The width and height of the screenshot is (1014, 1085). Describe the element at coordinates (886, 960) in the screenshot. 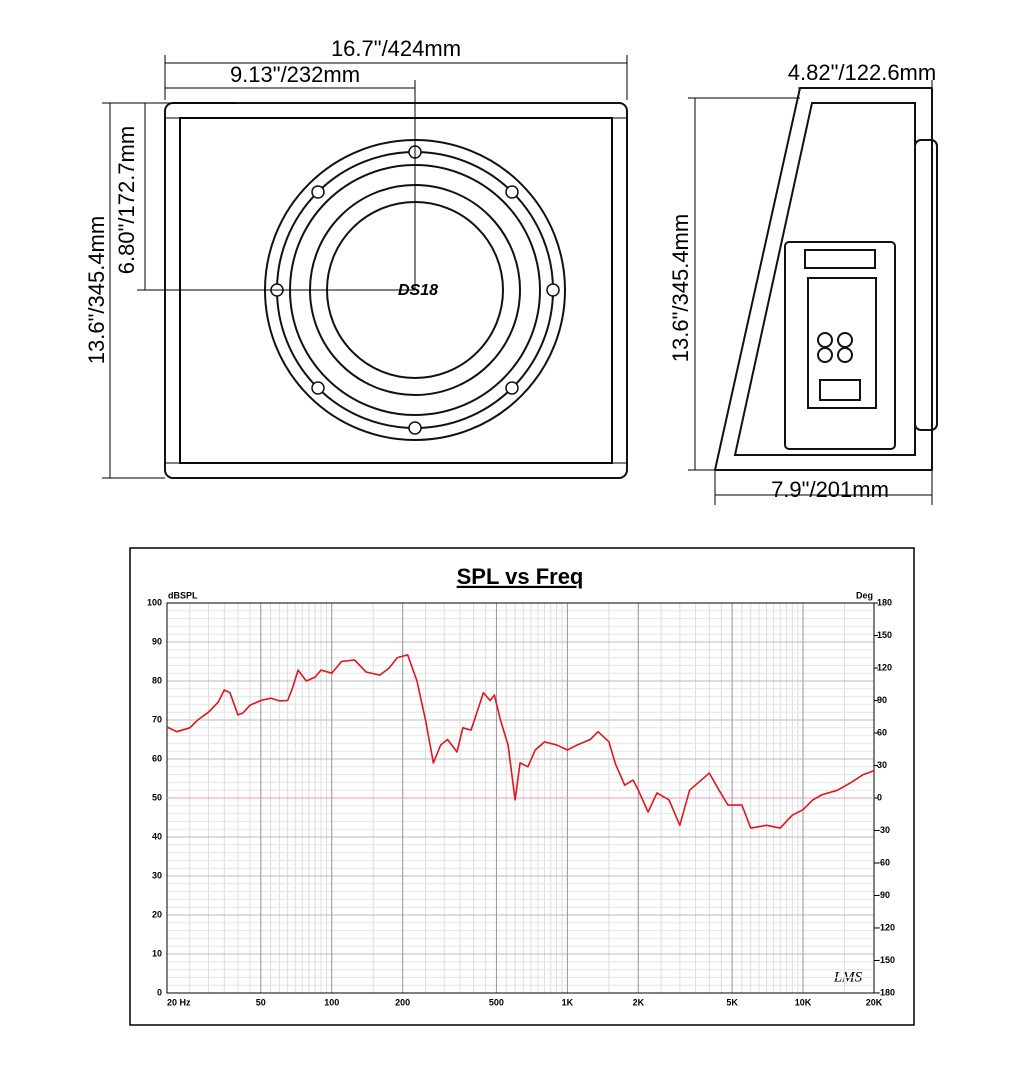

I see `y2-tick-label: -150` at that location.